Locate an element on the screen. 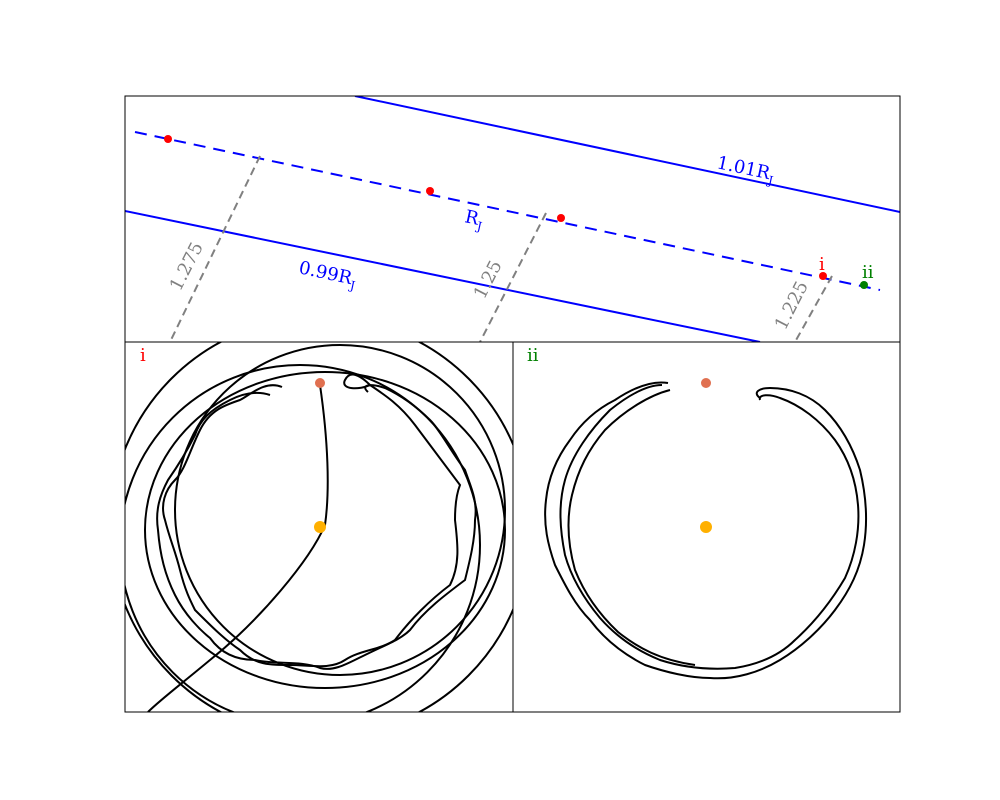 The width and height of the screenshot is (1000, 800). panel-ii-label: ii is located at coordinates (533, 355).